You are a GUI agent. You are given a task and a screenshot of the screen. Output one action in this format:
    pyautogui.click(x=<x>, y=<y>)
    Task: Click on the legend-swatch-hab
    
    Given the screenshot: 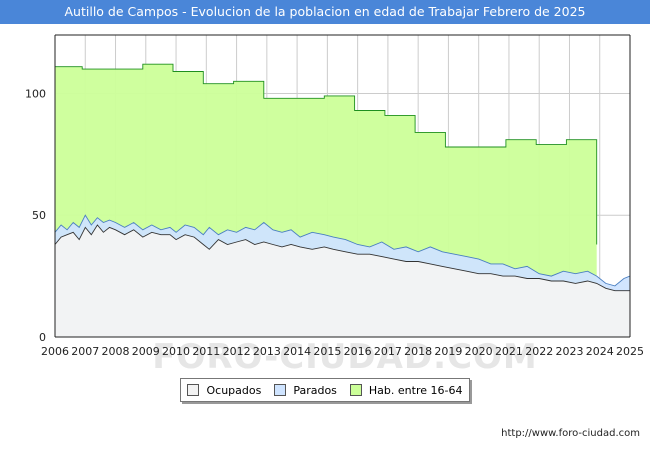 What is the action you would take?
    pyautogui.click(x=355, y=390)
    